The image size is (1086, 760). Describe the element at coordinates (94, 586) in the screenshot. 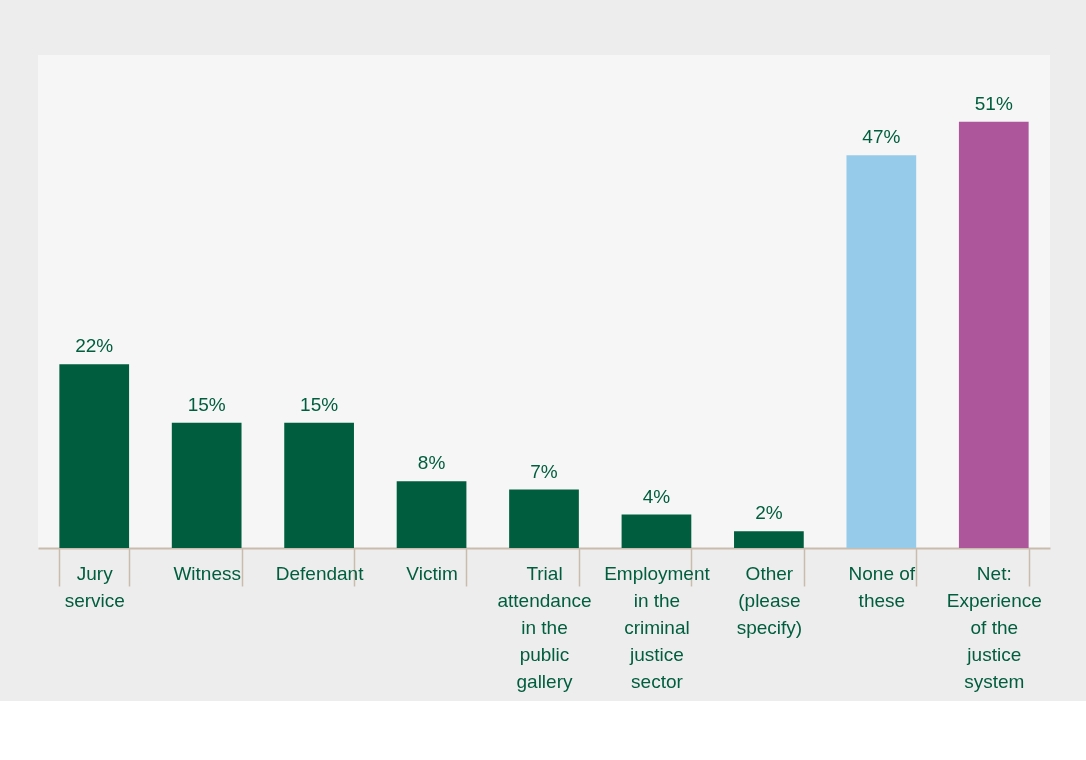

I see `x-tick-label: Jury service` at that location.